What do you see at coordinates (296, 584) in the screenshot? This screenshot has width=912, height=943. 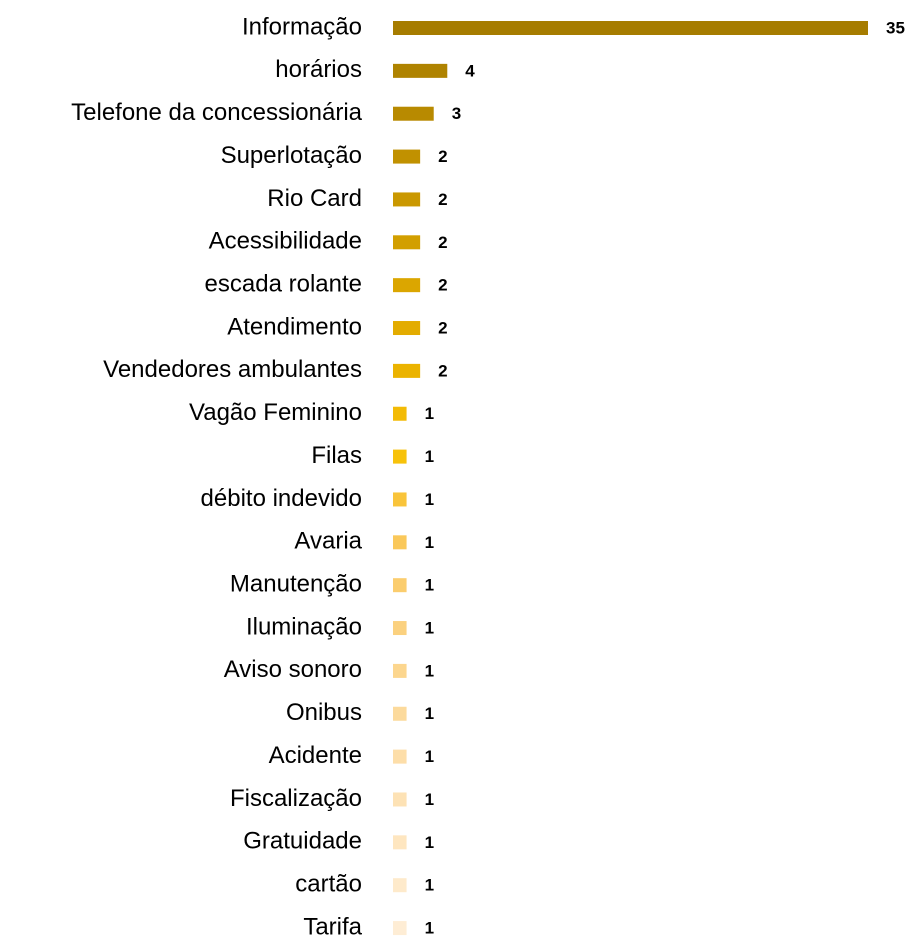 I see `category-label: Manutenção` at bounding box center [296, 584].